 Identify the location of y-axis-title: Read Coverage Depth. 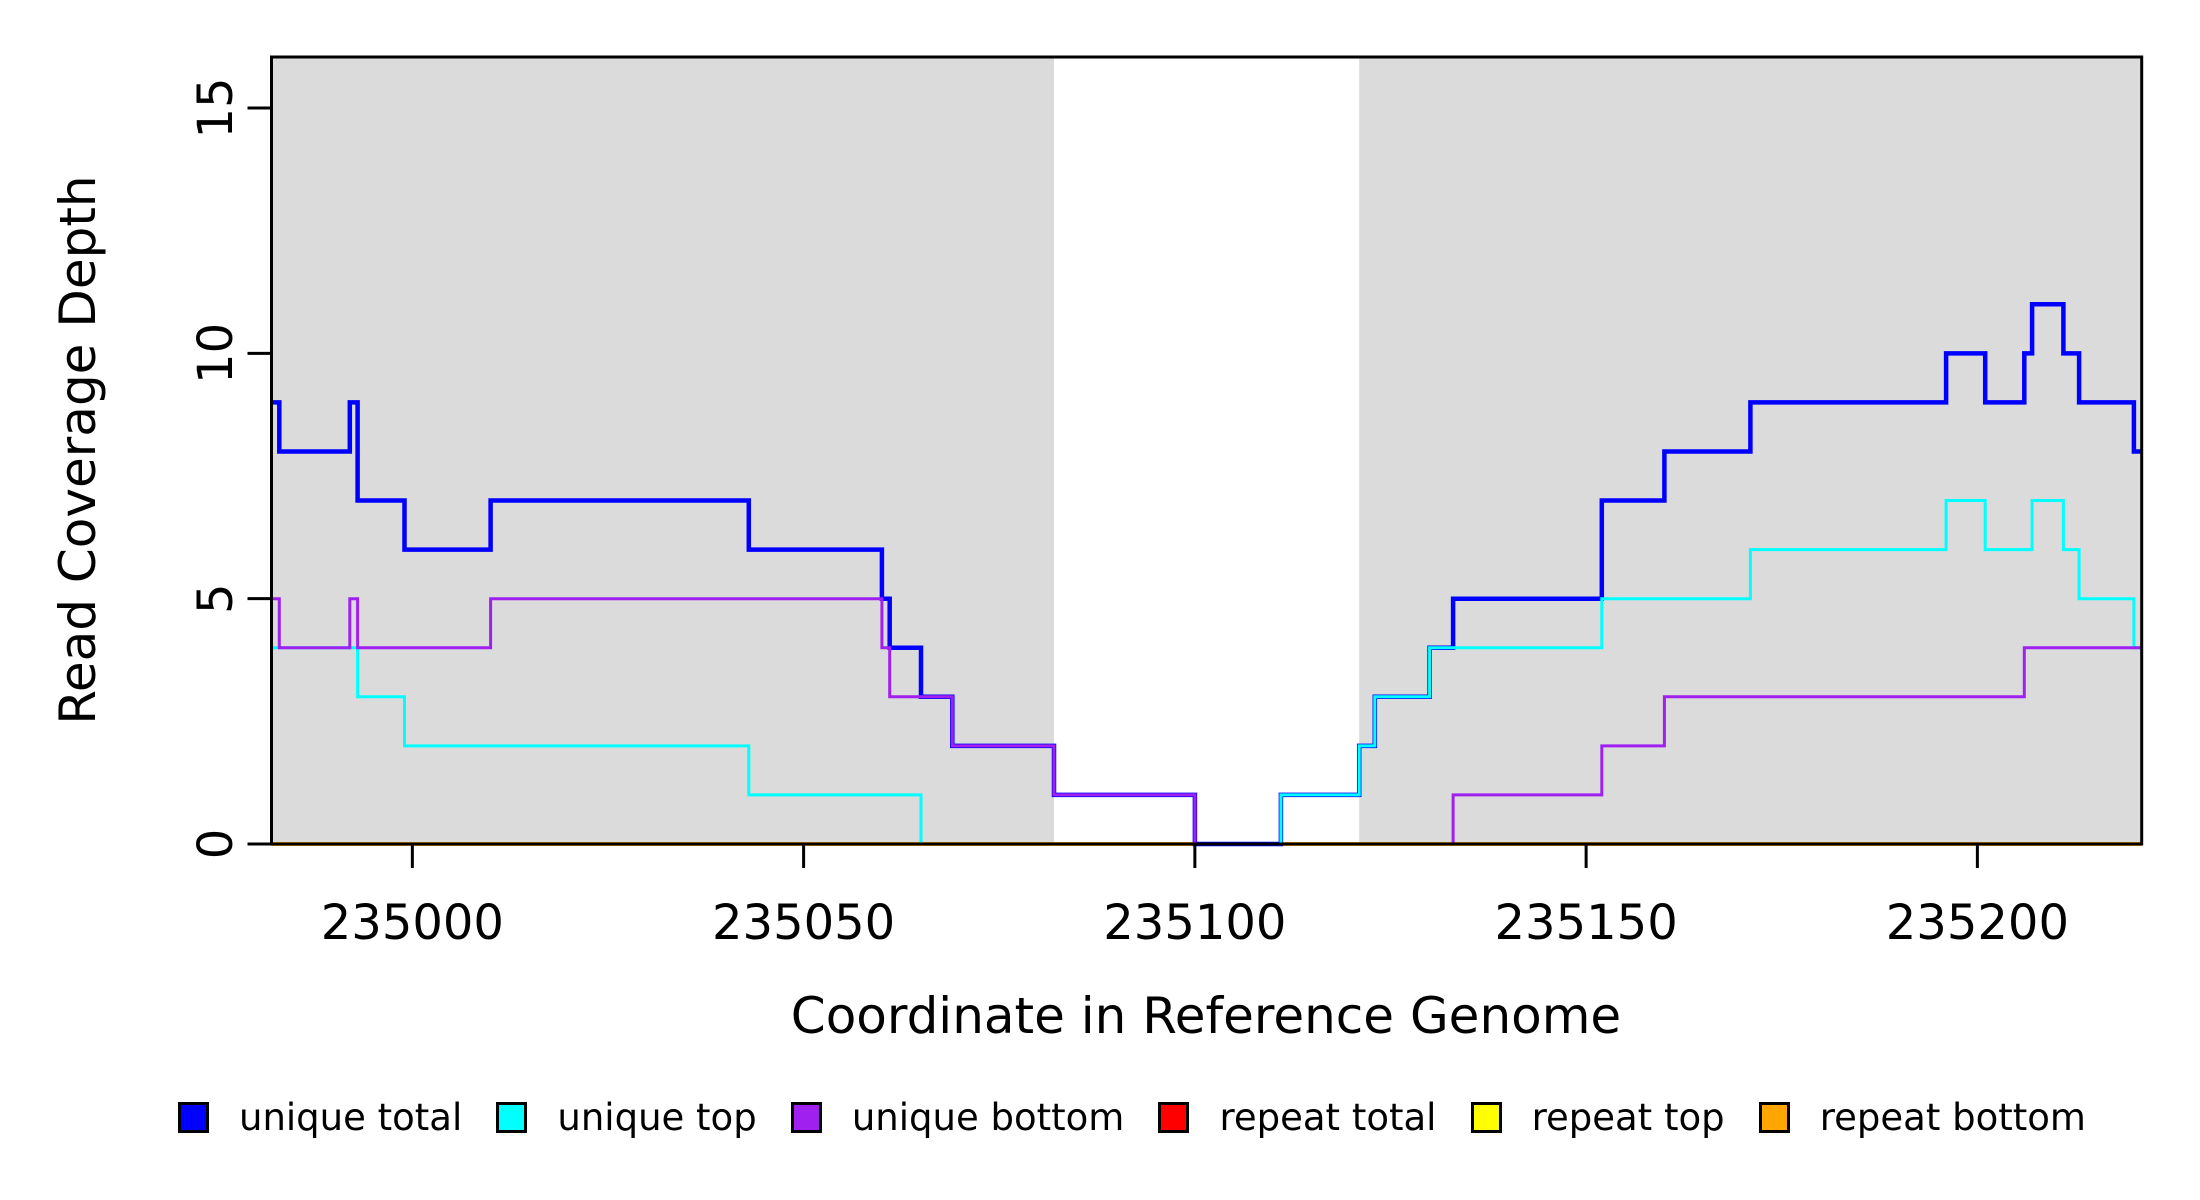
(78, 450).